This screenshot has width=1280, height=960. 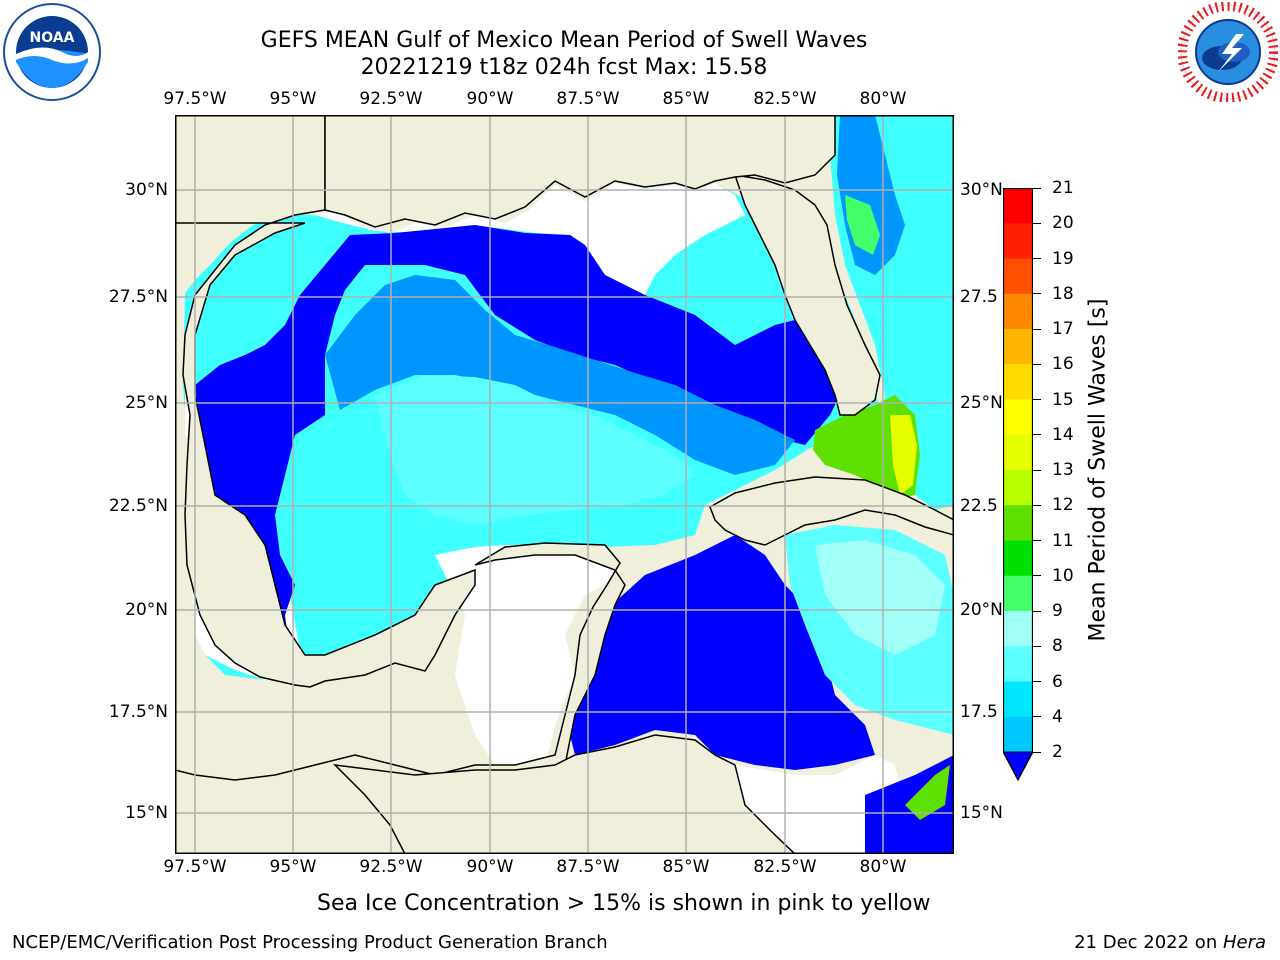 What do you see at coordinates (1057, 752) in the screenshot?
I see `colorbar-tick-label: 2` at bounding box center [1057, 752].